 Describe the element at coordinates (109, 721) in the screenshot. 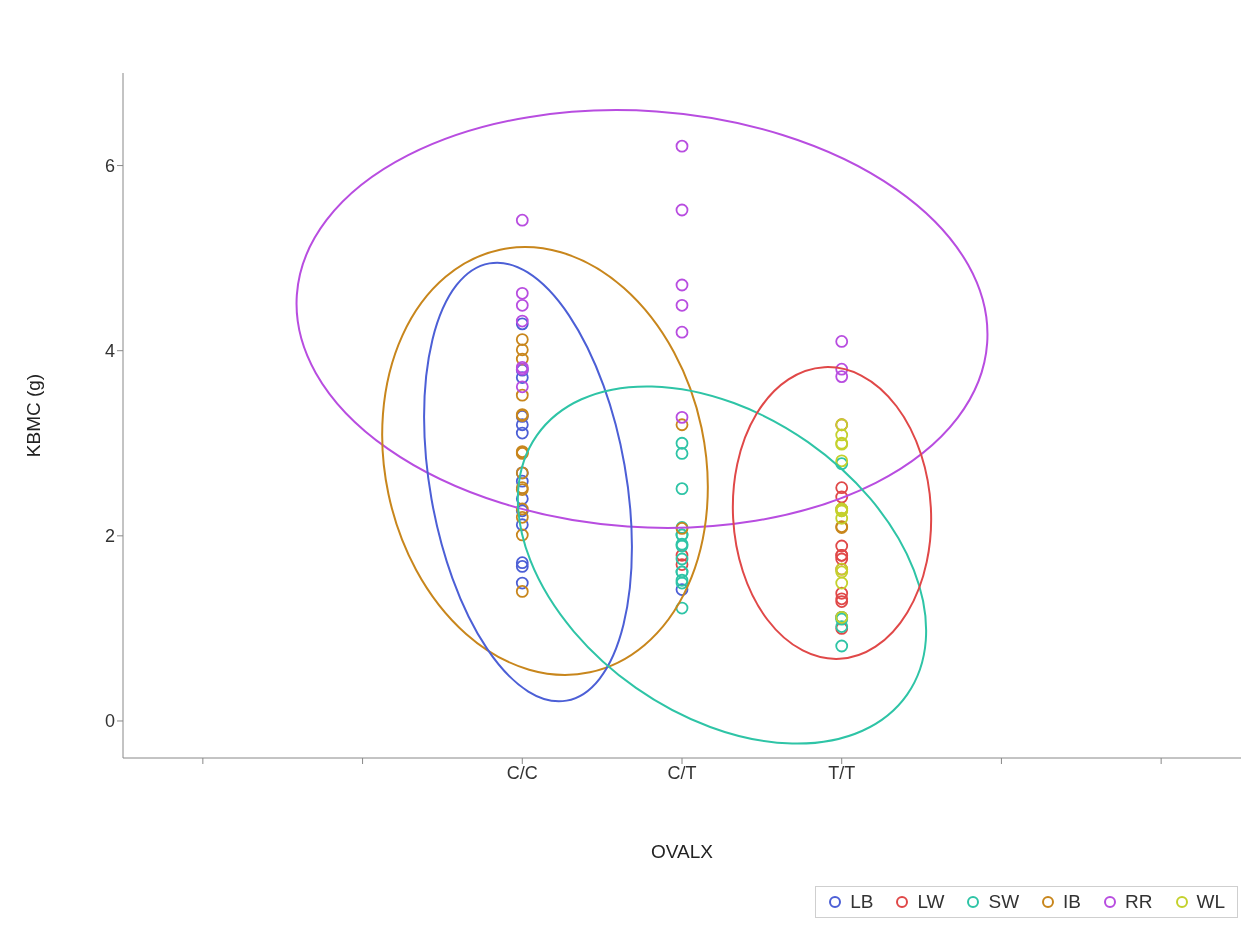

I see `y-tick-label: 0` at that location.